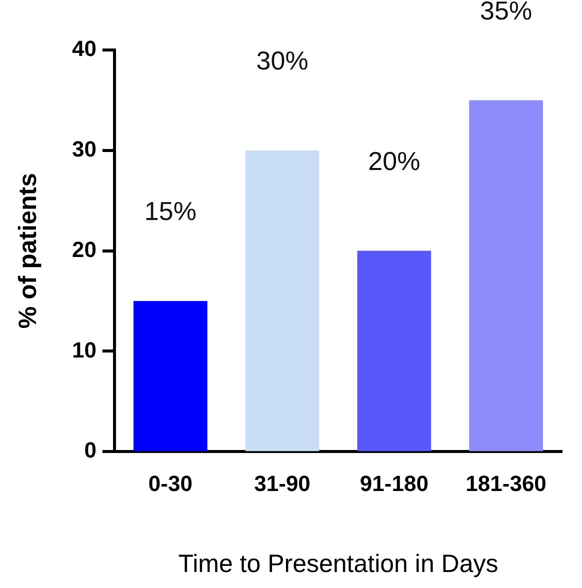 The image size is (582, 588). Describe the element at coordinates (282, 483) in the screenshot. I see `x-tick-label: 31-90` at that location.